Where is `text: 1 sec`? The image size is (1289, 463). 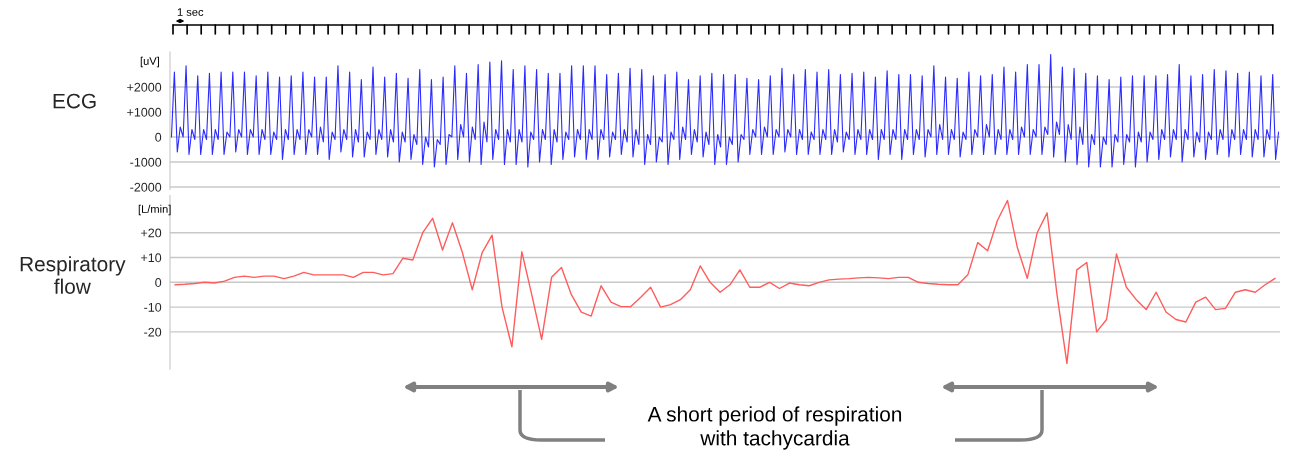 text: 1 sec is located at coordinates (190, 12).